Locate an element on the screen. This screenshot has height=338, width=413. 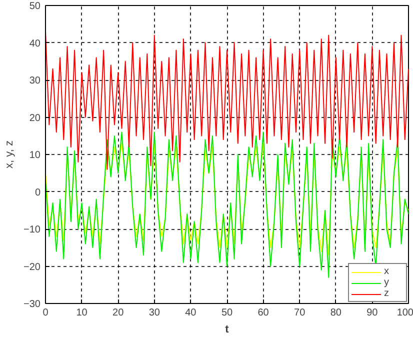
x-tick-label: 100 is located at coordinates (404, 313).